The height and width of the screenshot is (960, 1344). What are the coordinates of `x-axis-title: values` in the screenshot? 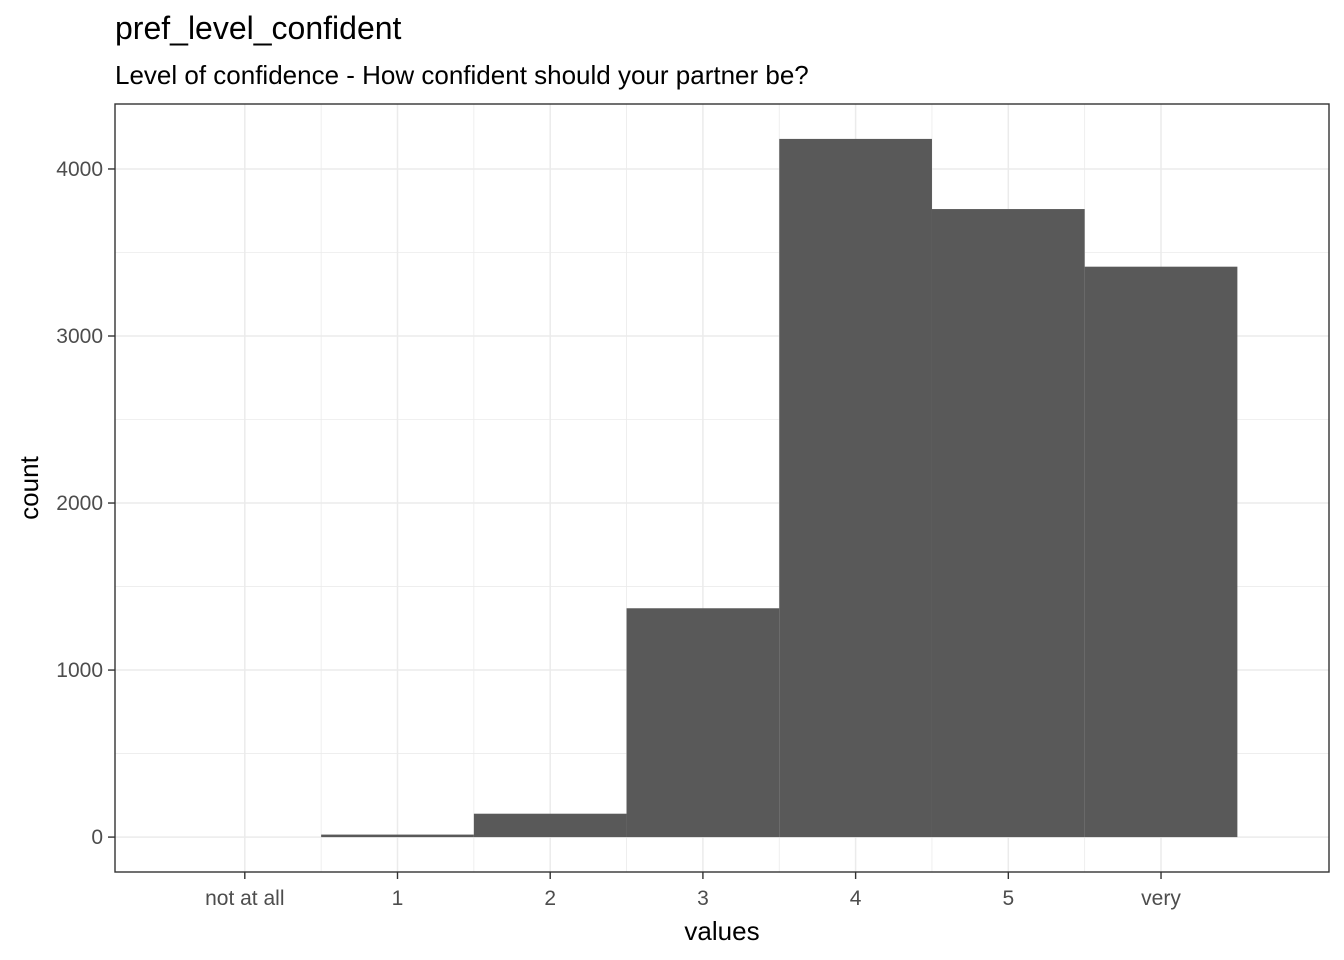 It's located at (721, 931).